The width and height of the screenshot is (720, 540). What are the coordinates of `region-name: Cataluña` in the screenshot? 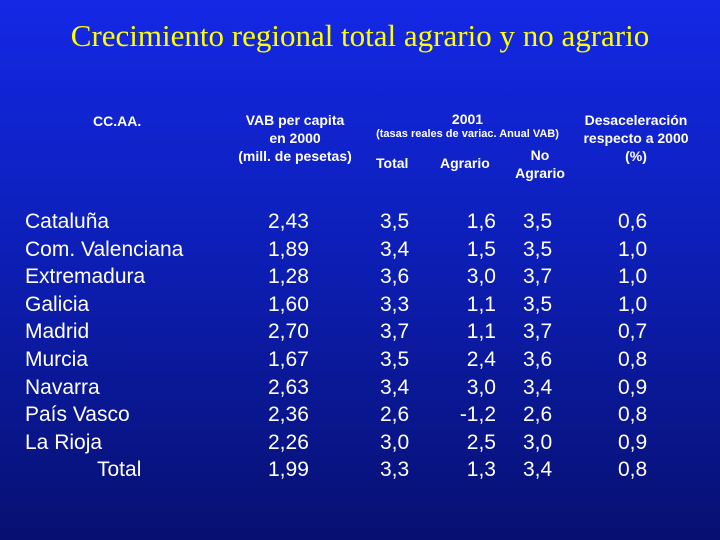 It's located at (67, 221).